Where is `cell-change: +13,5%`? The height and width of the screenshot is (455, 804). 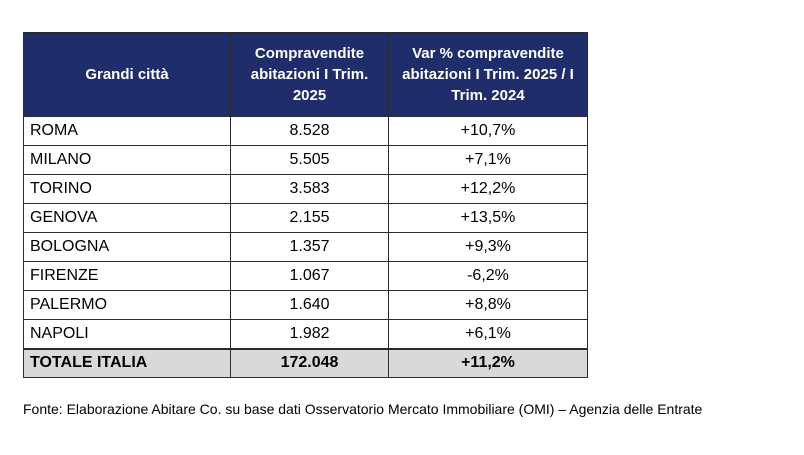
cell-change: +13,5% is located at coordinates (488, 218).